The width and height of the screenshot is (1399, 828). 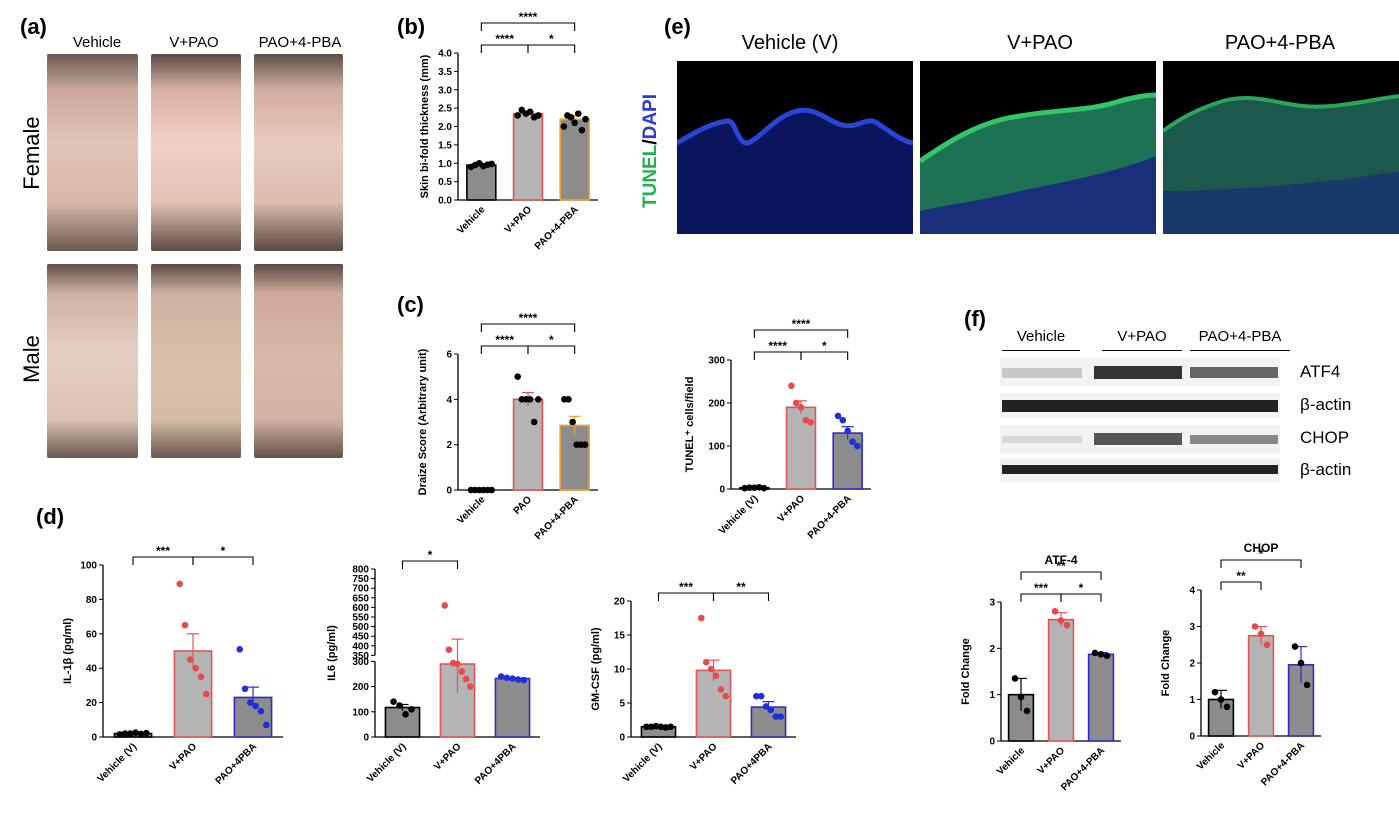 What do you see at coordinates (445, 127) in the screenshot?
I see `y-tick-label: 2.0` at bounding box center [445, 127].